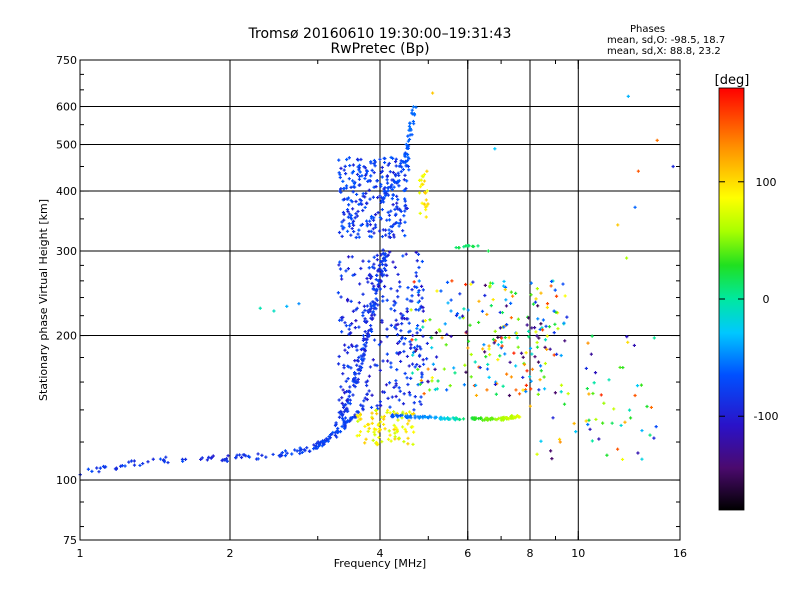  What do you see at coordinates (70, 540) in the screenshot?
I see `y-tick-label: 75` at bounding box center [70, 540].